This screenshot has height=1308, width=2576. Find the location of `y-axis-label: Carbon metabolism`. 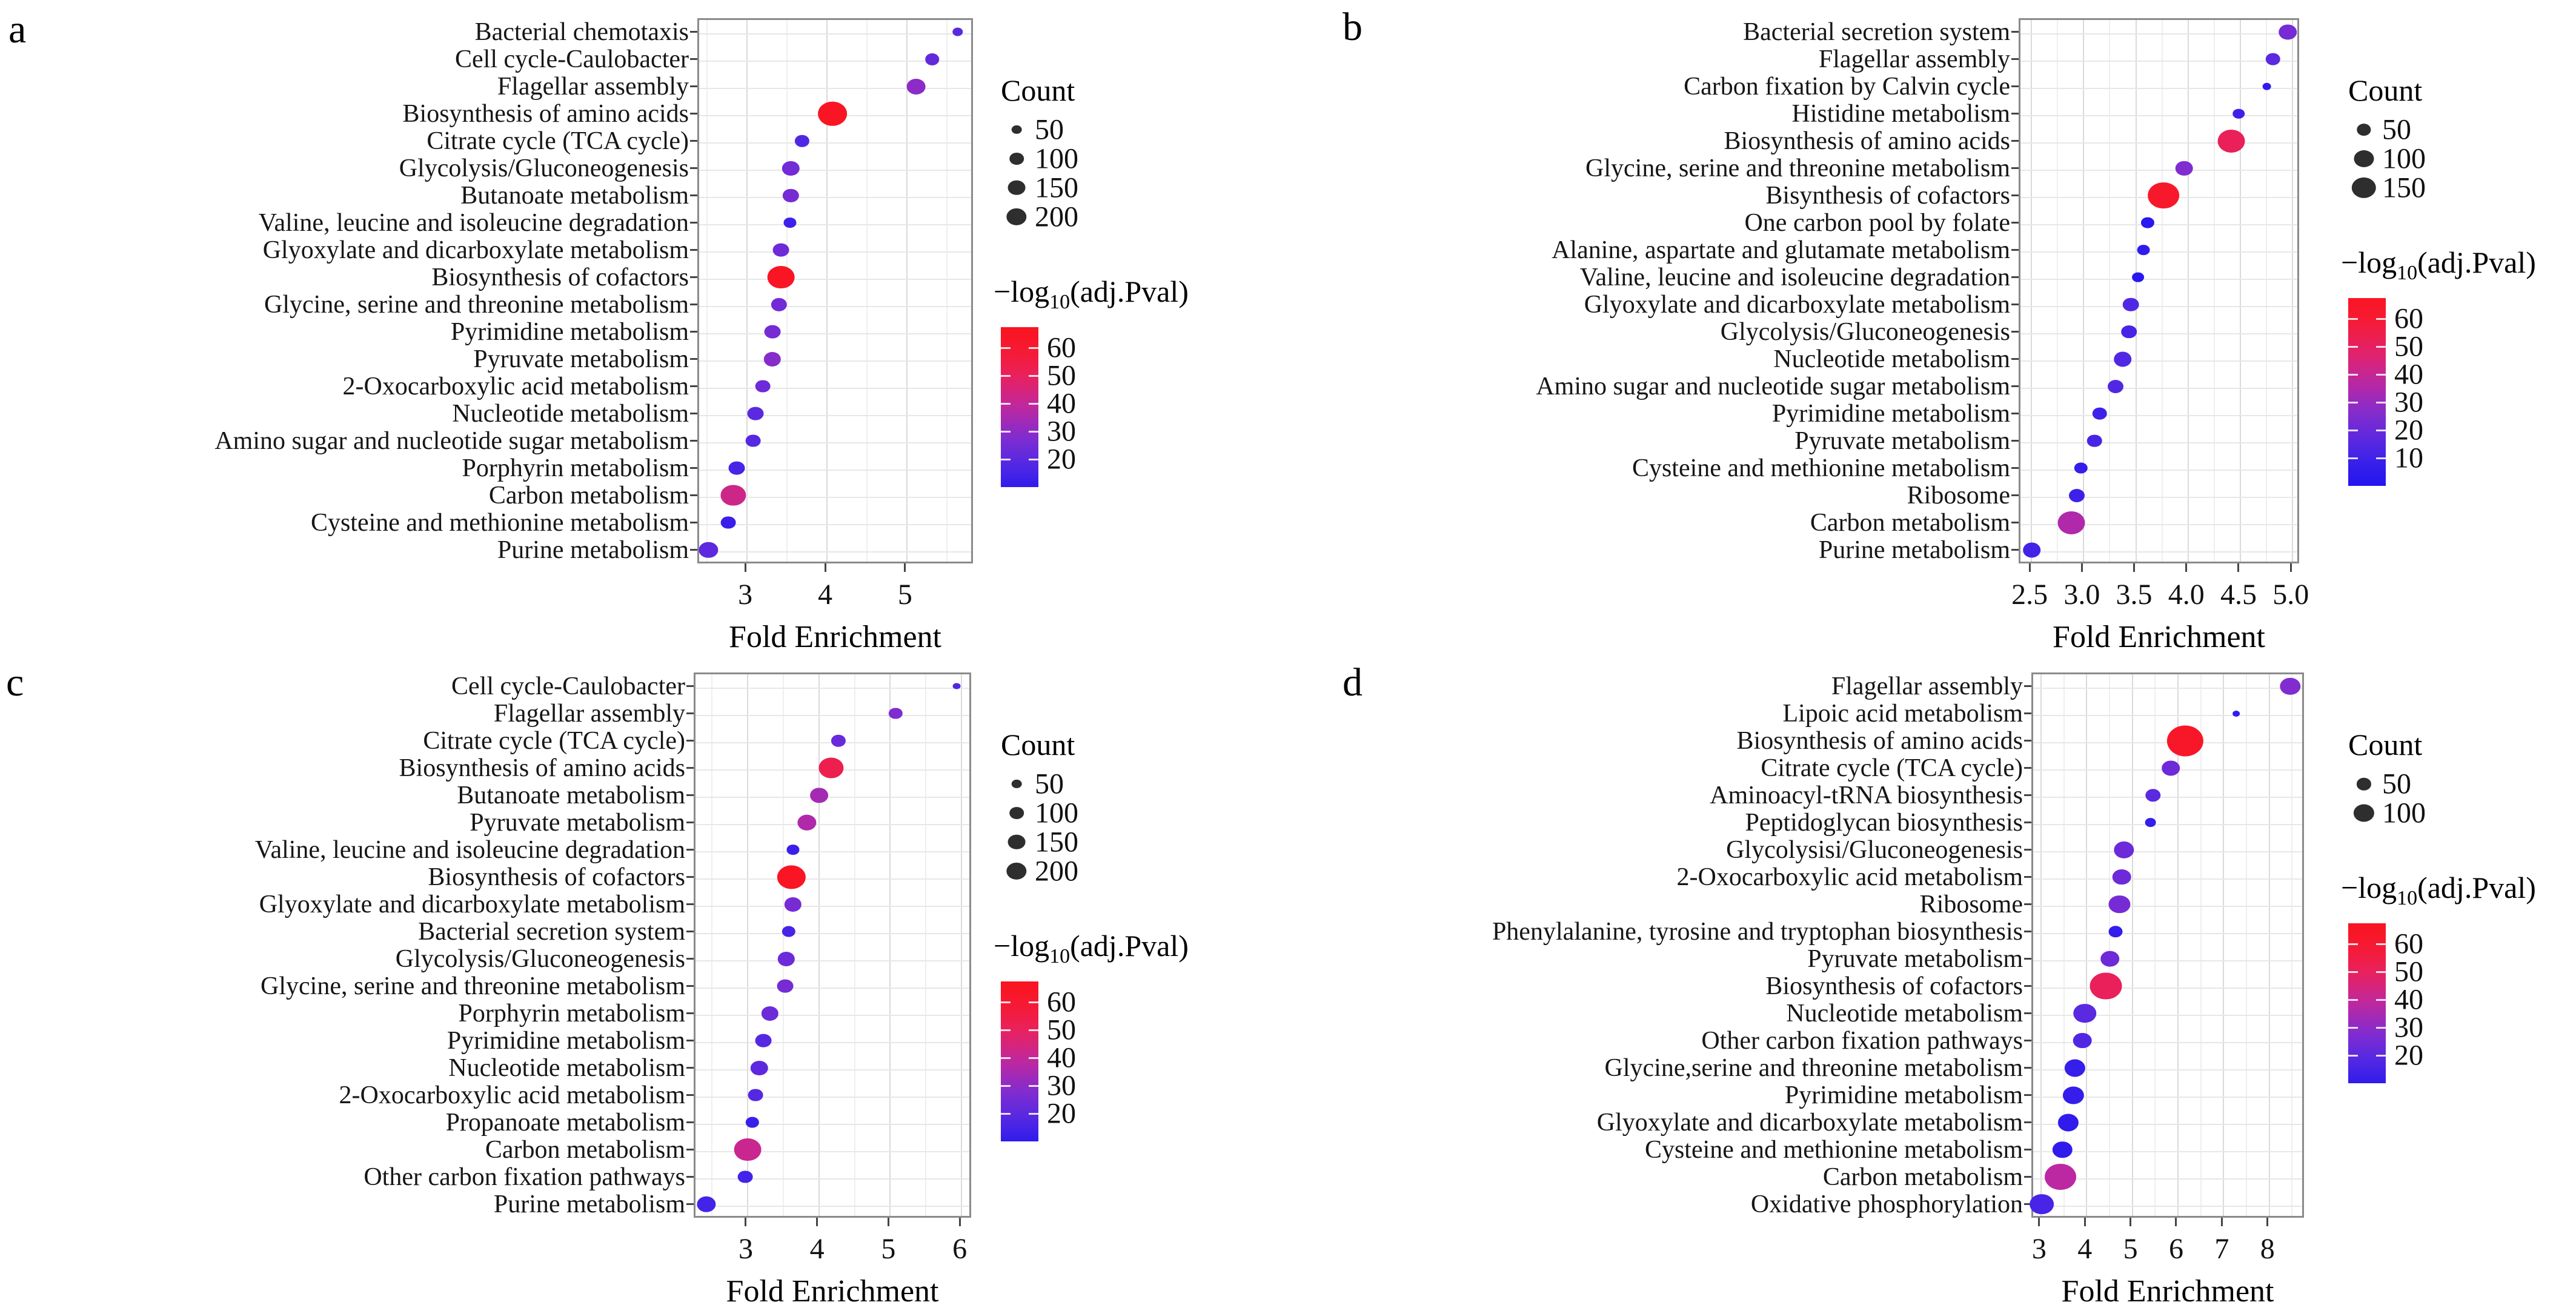

y-axis-label: Carbon metabolism is located at coordinates (585, 1149).